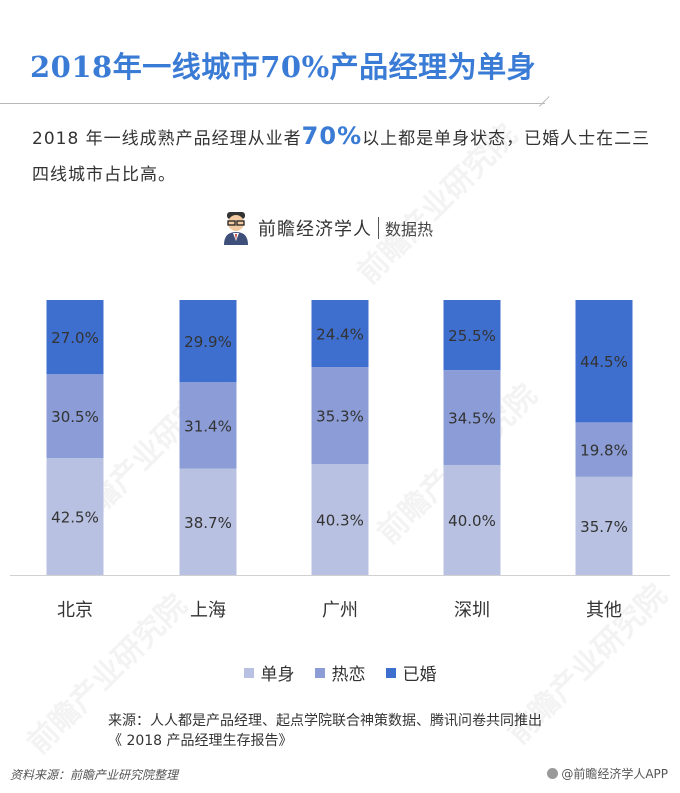 The image size is (680, 793). What do you see at coordinates (283, 67) in the screenshot?
I see `page-title: 2018年一线城市70%产品经理为单身` at bounding box center [283, 67].